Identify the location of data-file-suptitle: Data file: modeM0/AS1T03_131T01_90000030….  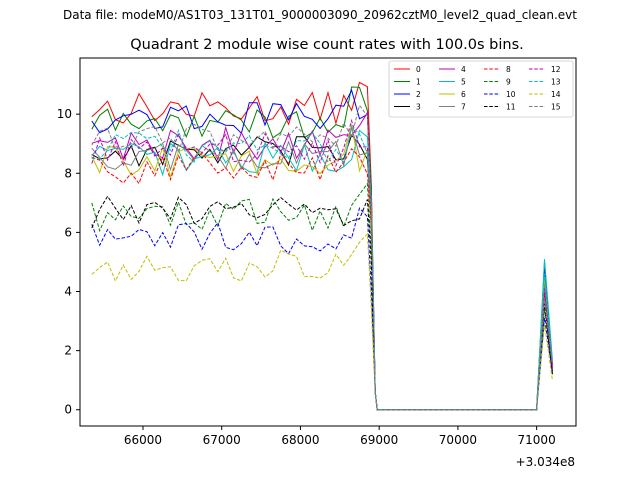
(320, 15).